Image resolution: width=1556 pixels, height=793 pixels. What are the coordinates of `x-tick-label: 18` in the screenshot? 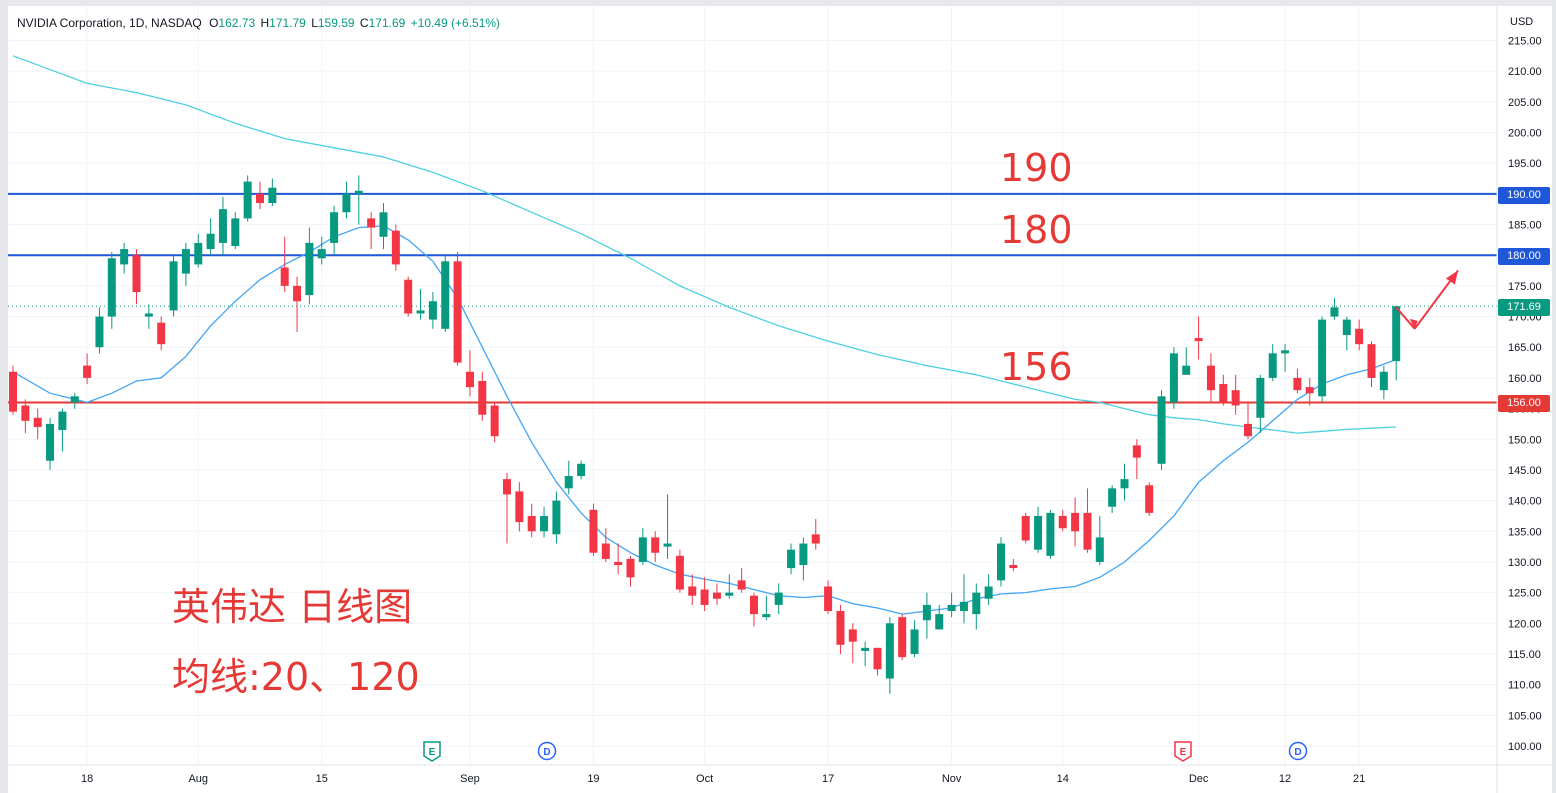 It's located at (87, 779).